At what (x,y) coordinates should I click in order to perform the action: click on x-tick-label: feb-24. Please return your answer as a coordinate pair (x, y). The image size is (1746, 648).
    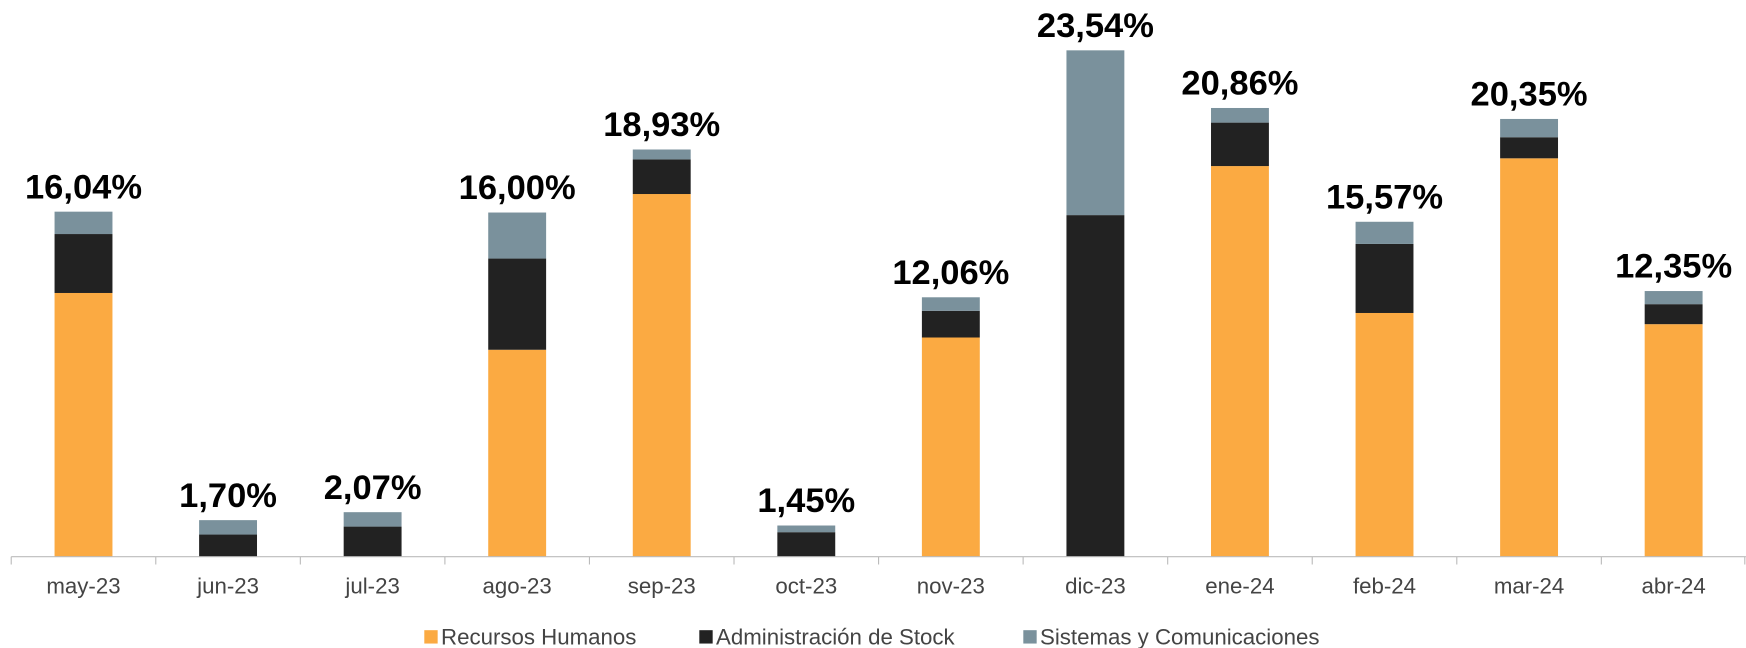
    Looking at the image, I should click on (1384, 585).